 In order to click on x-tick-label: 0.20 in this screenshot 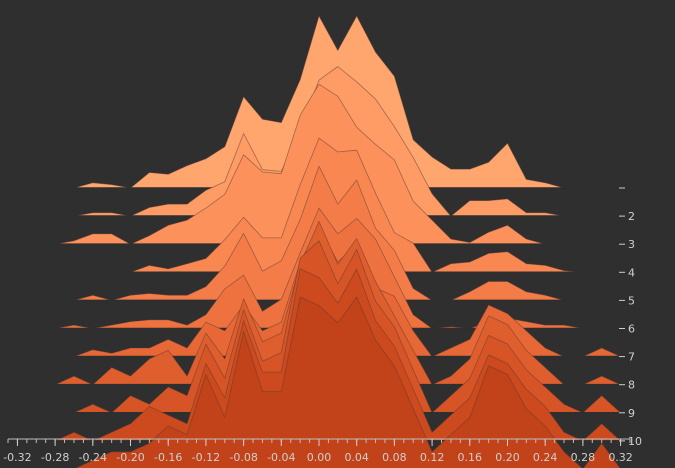, I will do `click(507, 457)`.